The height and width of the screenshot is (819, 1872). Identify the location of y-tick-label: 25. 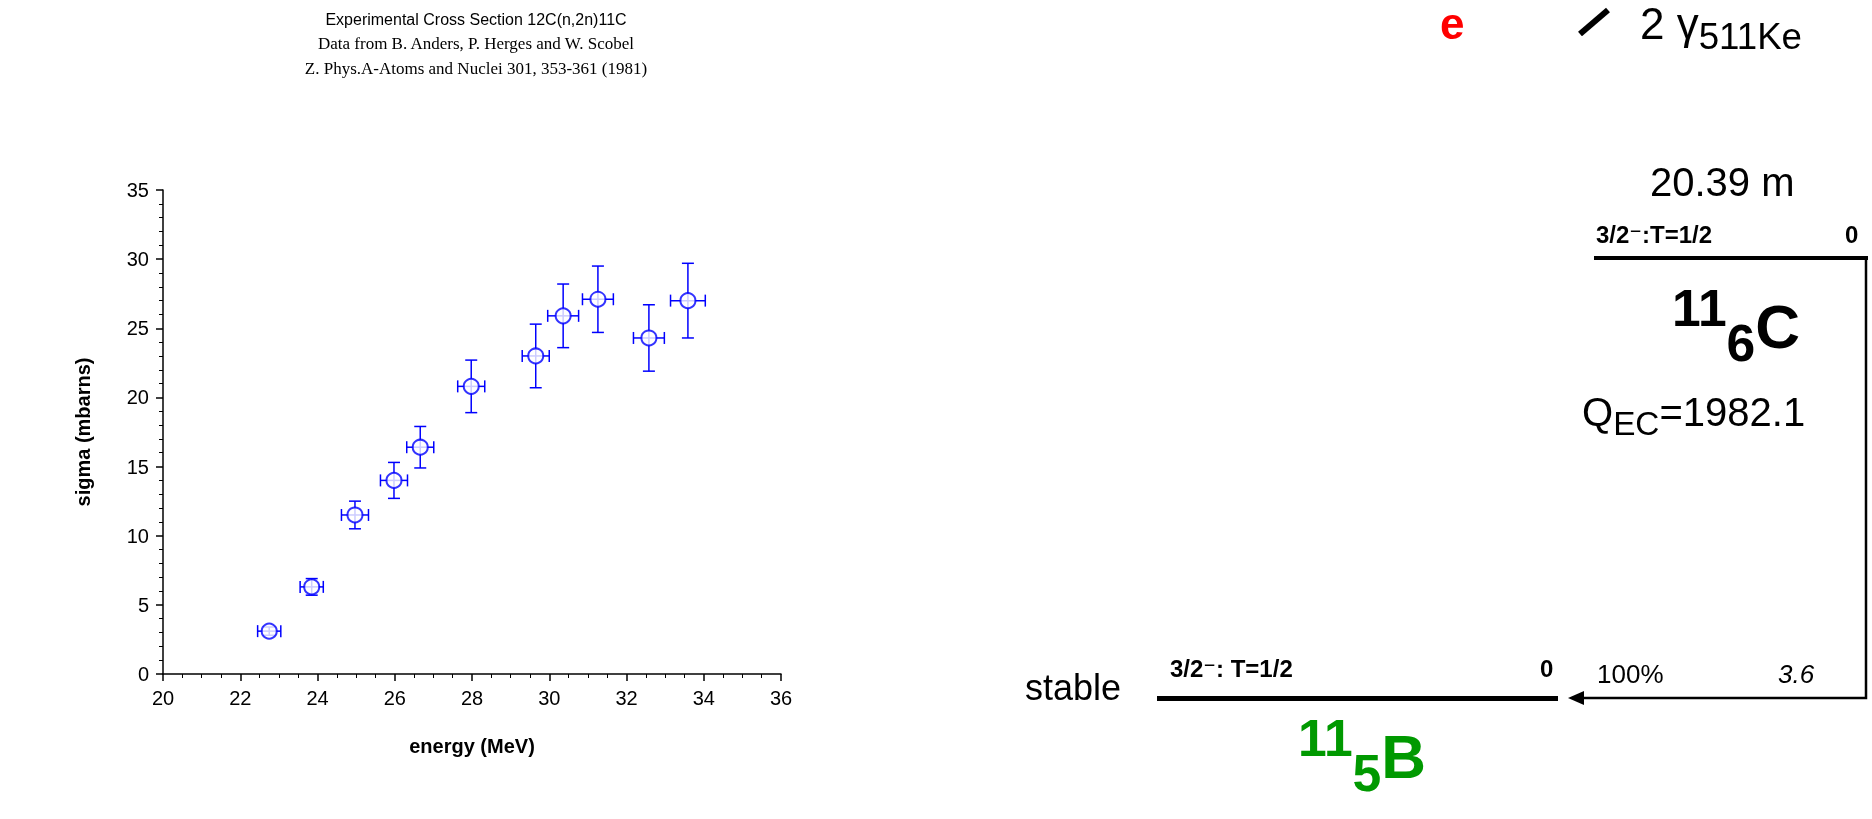
(137, 328).